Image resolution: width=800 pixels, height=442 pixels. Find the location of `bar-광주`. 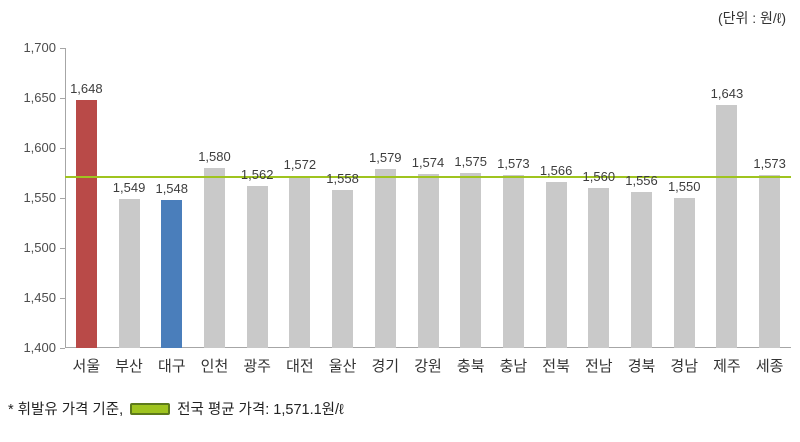

bar-광주 is located at coordinates (257, 267).